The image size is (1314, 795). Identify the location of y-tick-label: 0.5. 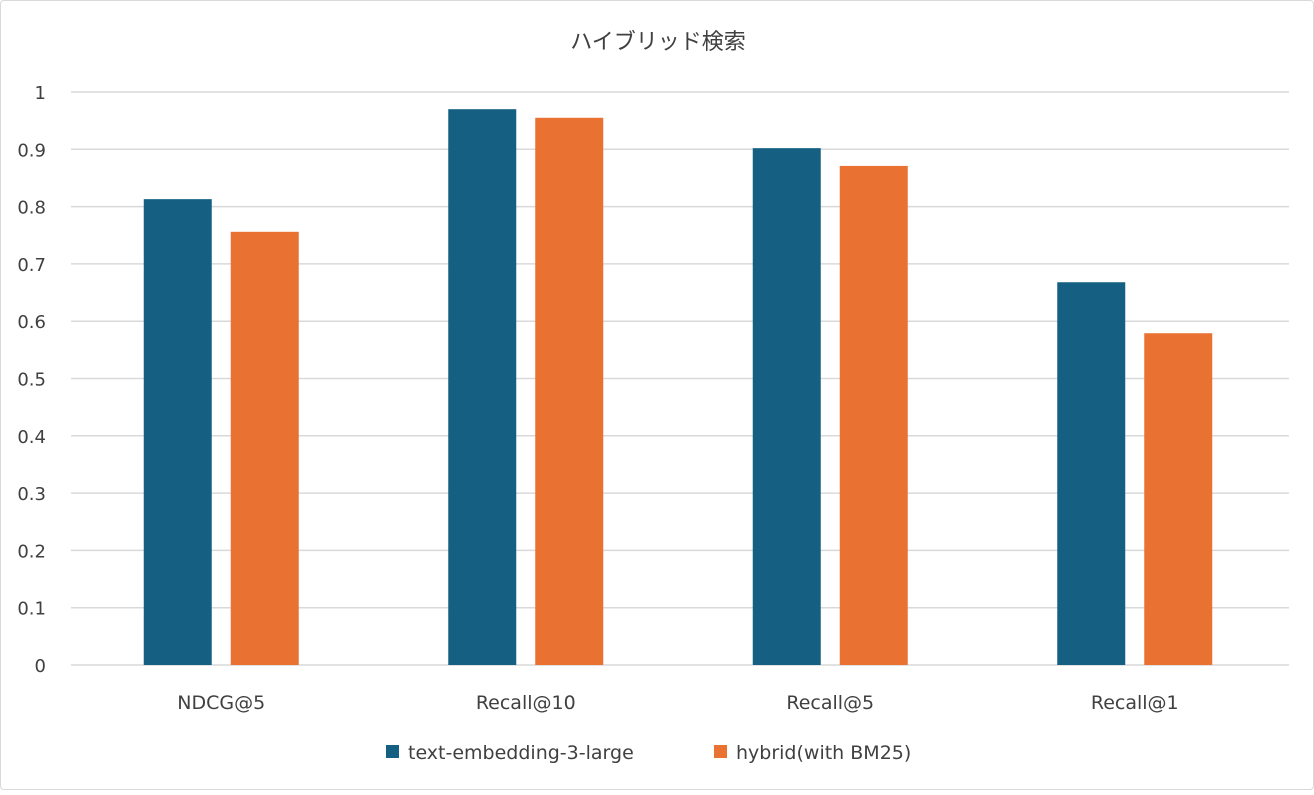
(31, 380).